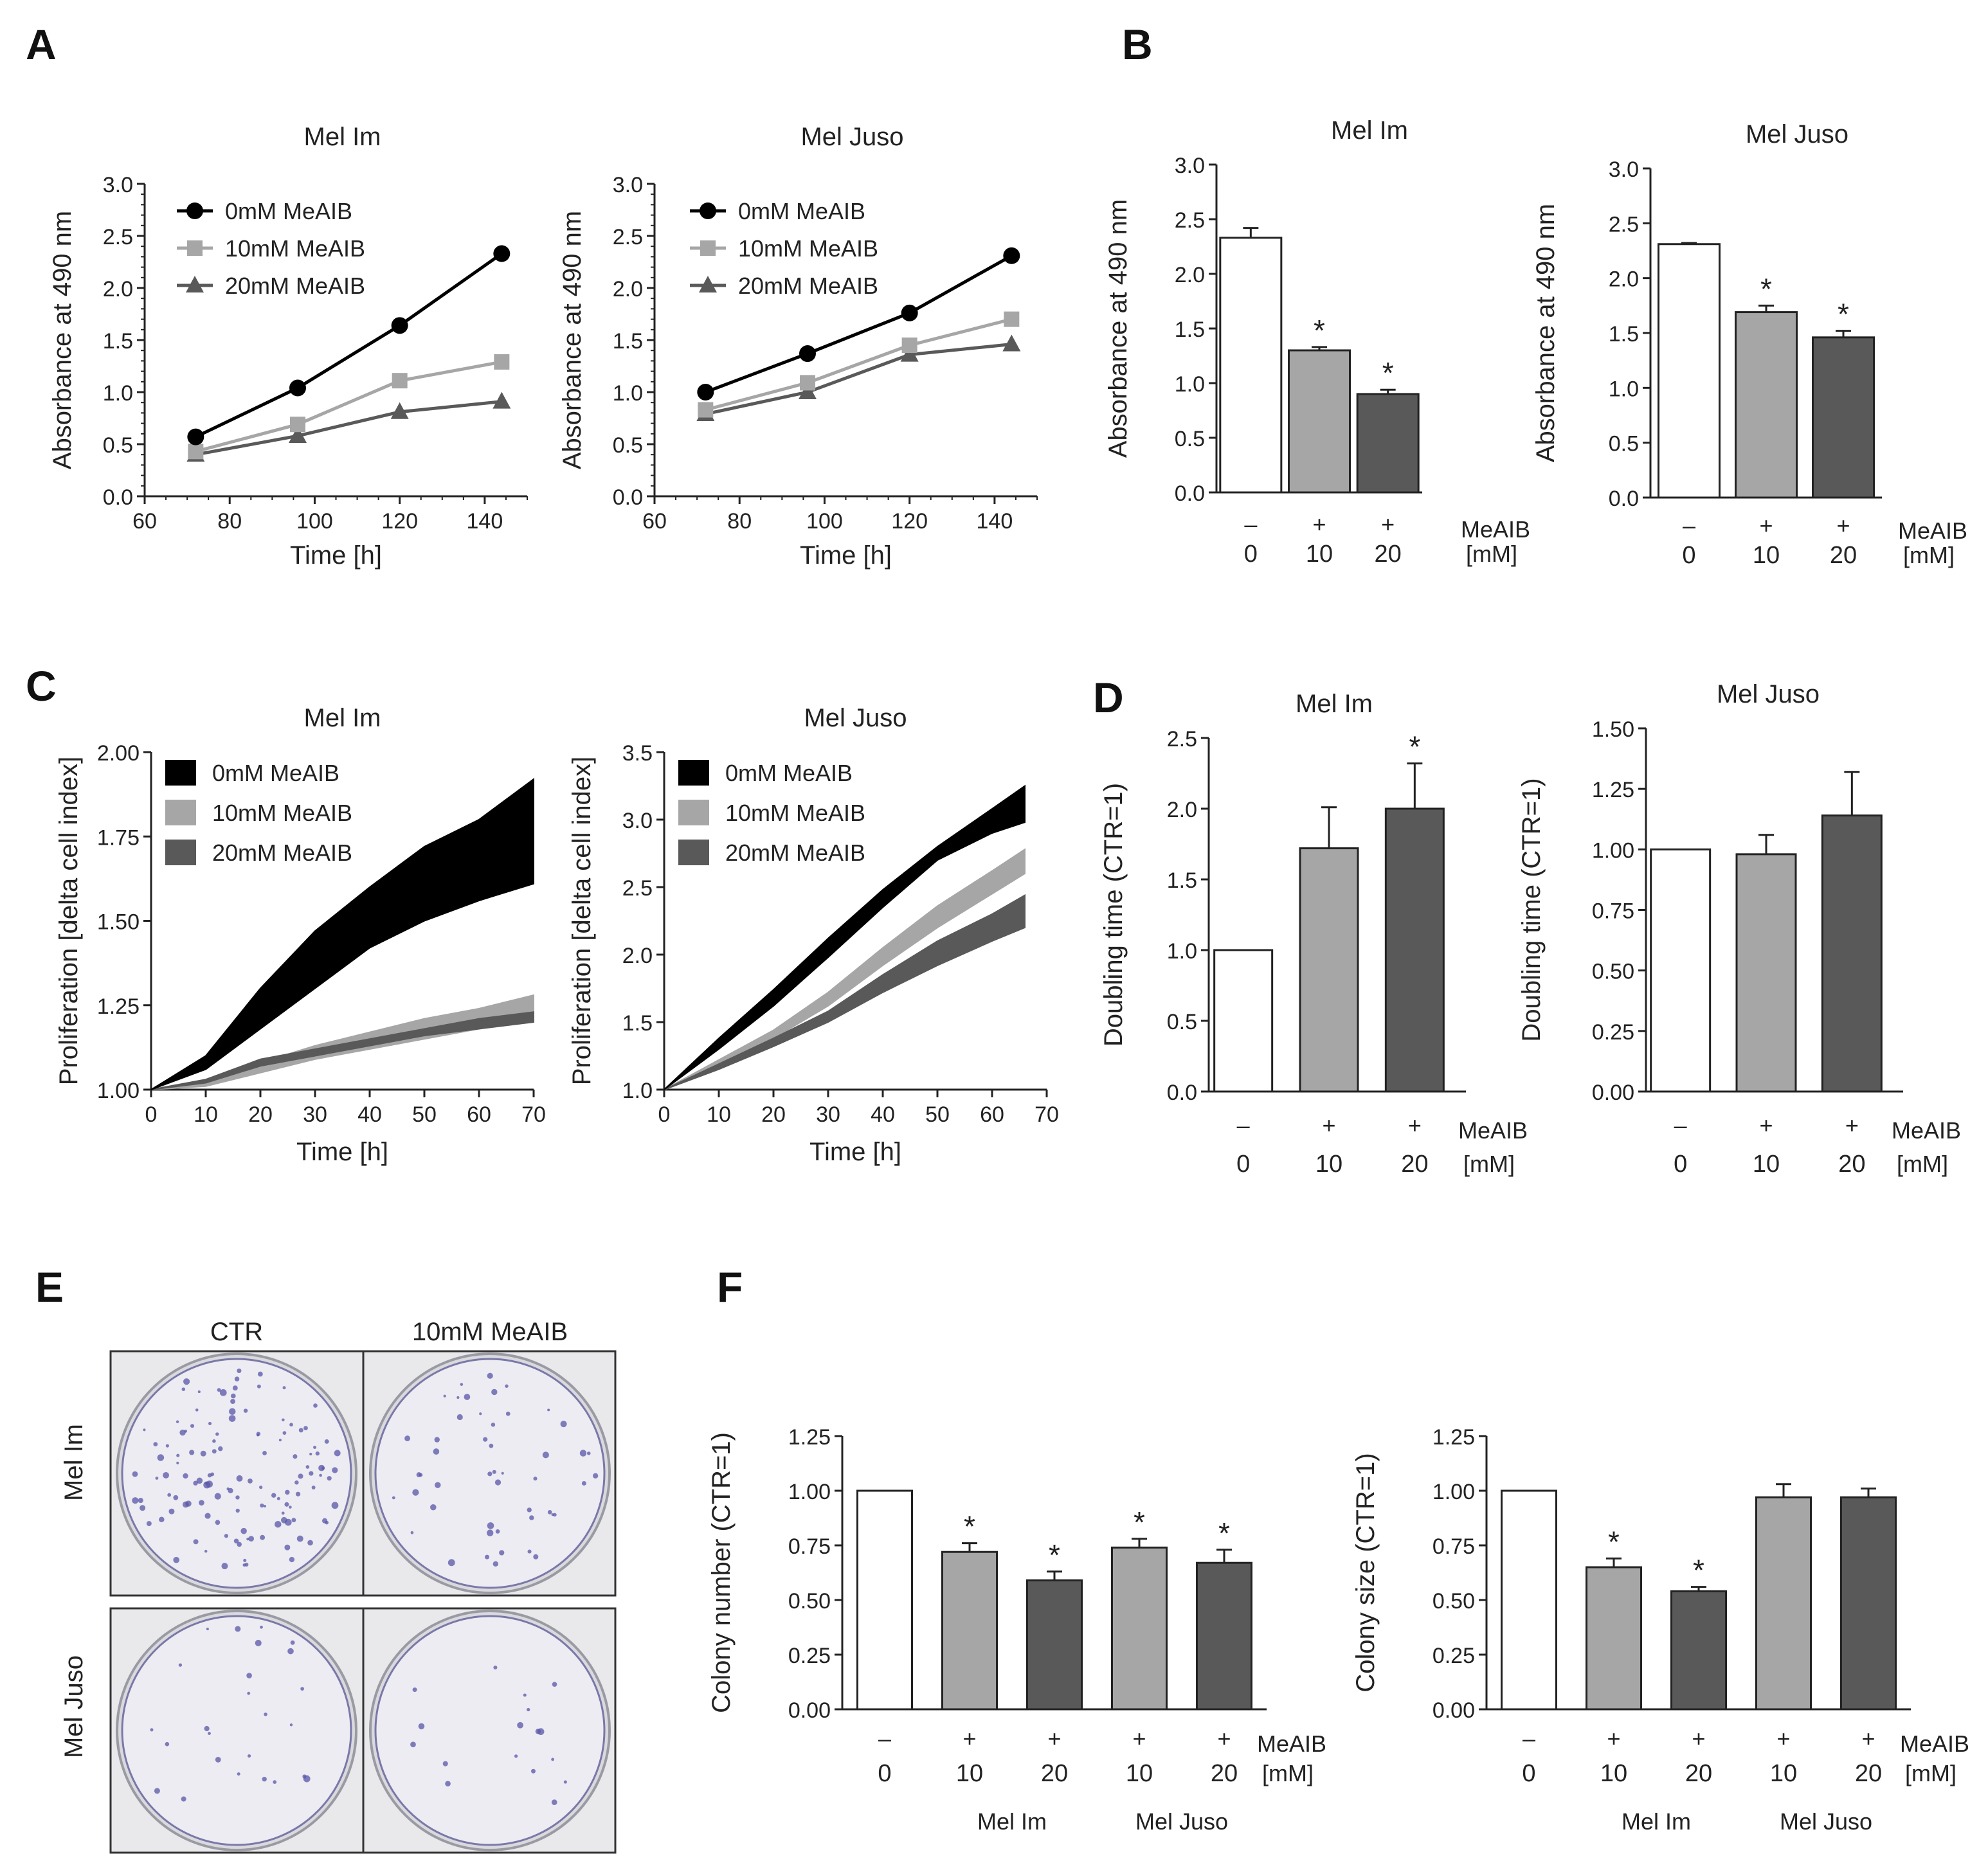  What do you see at coordinates (118, 922) in the screenshot?
I see `band-y-tick-label: 1.50` at bounding box center [118, 922].